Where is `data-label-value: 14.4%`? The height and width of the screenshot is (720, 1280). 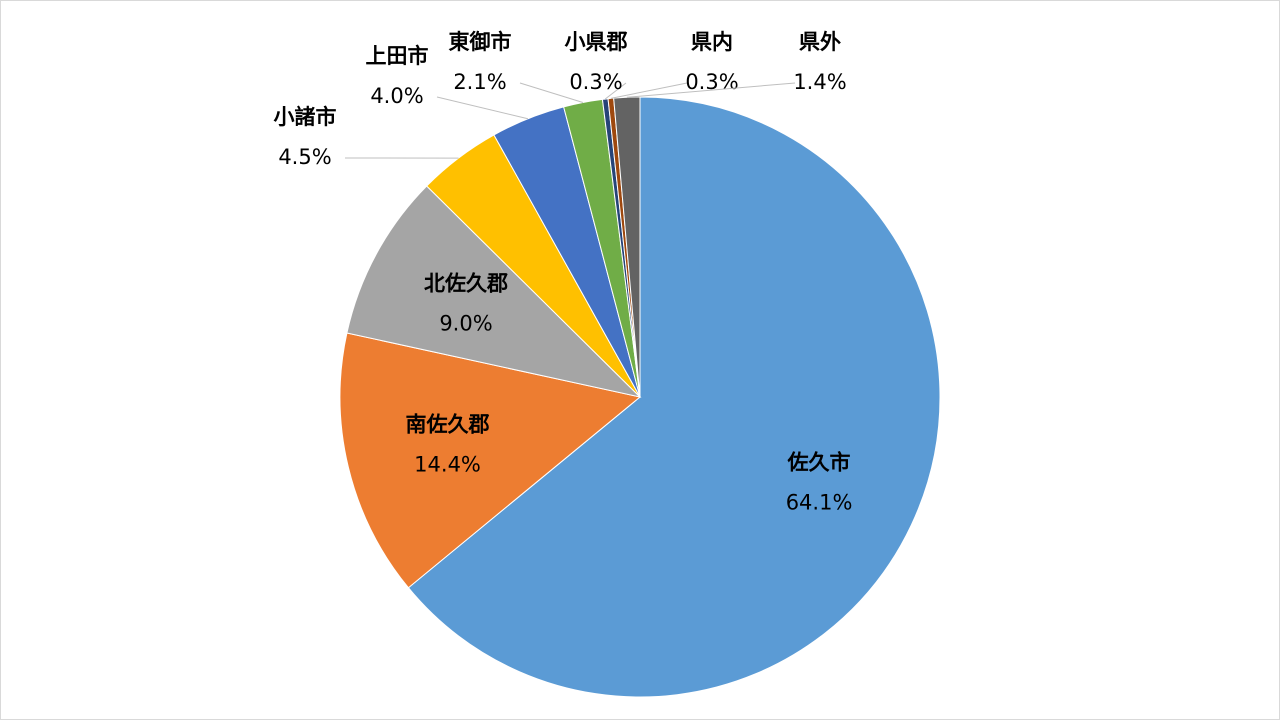 data-label-value: 14.4% is located at coordinates (447, 464).